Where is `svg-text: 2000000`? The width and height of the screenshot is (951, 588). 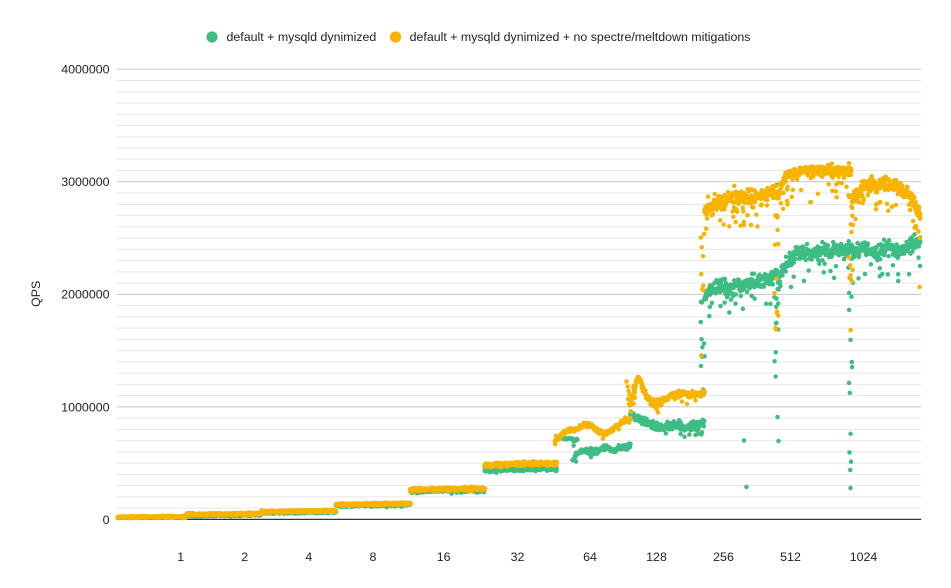 svg-text: 2000000 is located at coordinates (85, 295).